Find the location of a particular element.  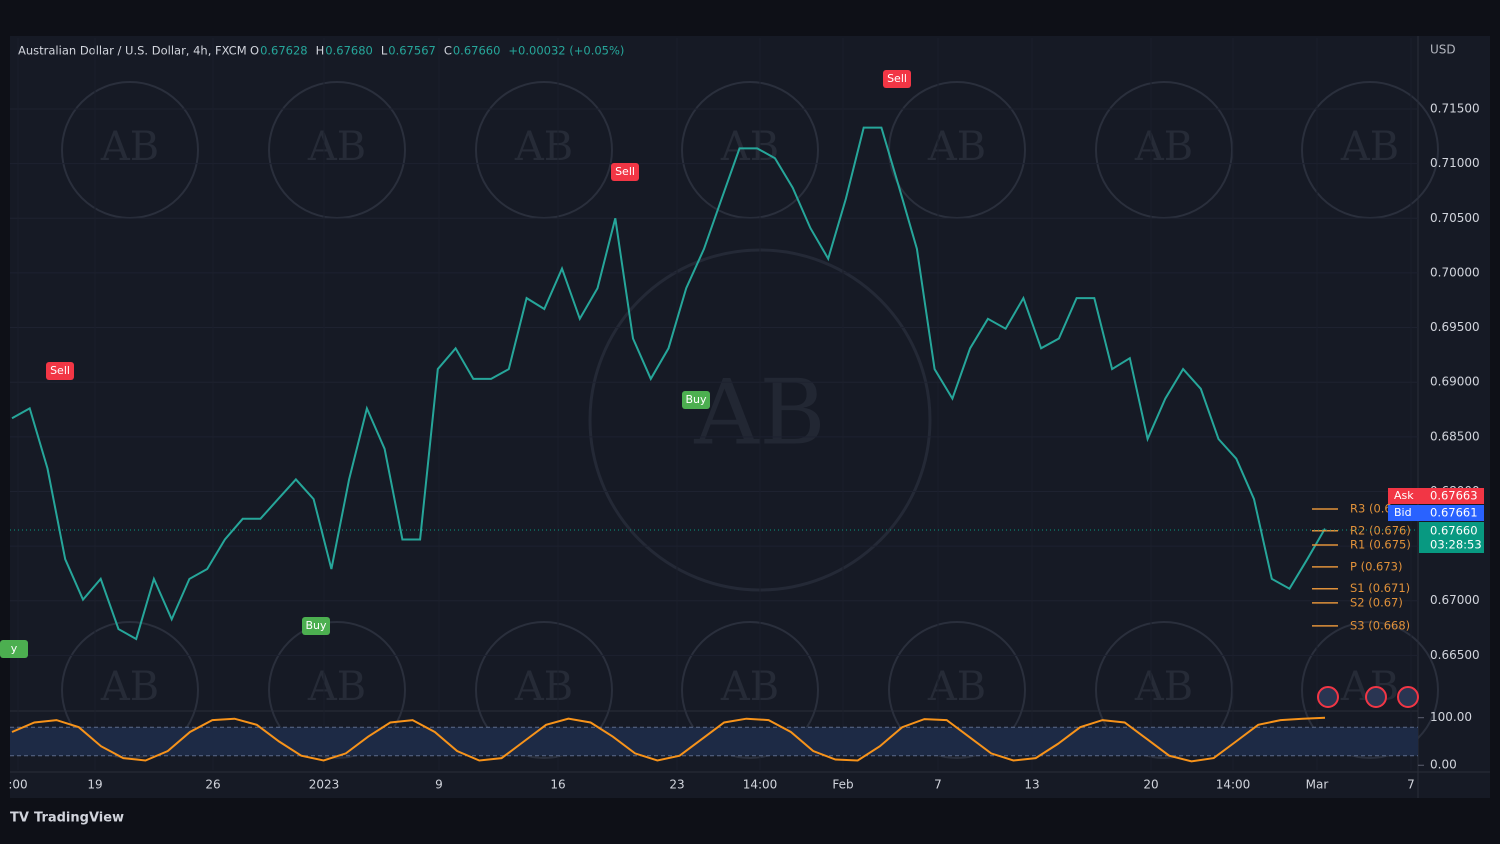

x-tick-label: Mar is located at coordinates (1317, 785).